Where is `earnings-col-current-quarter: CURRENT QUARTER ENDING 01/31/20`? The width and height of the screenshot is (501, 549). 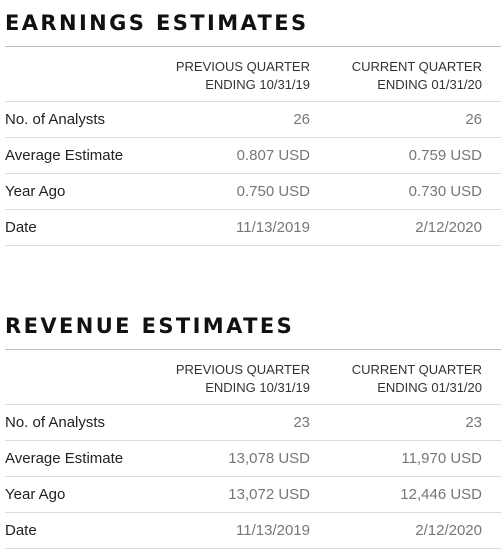 earnings-col-current-quarter: CURRENT QUARTER ENDING 01/31/20 is located at coordinates (417, 76).